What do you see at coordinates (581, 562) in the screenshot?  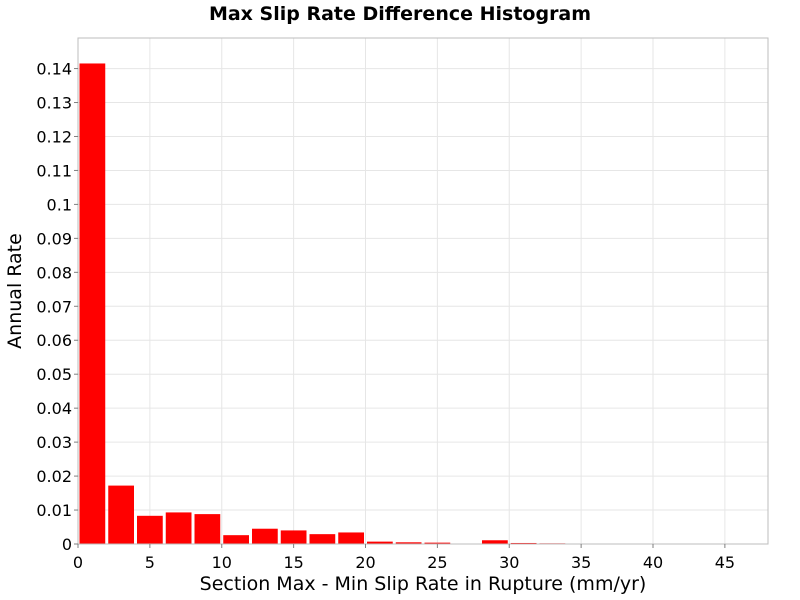 I see `x-tick-label: 35` at bounding box center [581, 562].